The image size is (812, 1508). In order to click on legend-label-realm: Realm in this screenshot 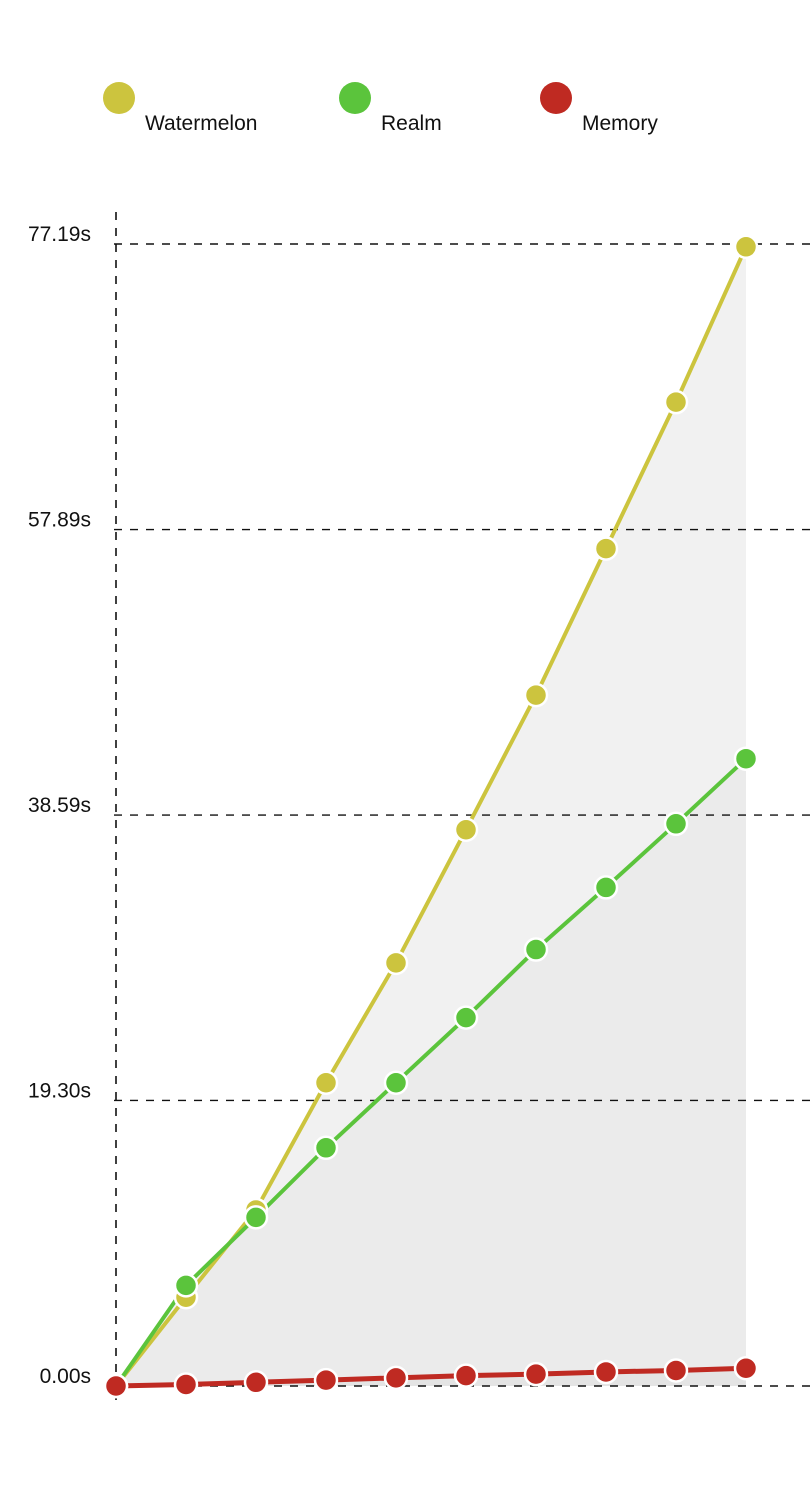, I will do `click(411, 123)`.